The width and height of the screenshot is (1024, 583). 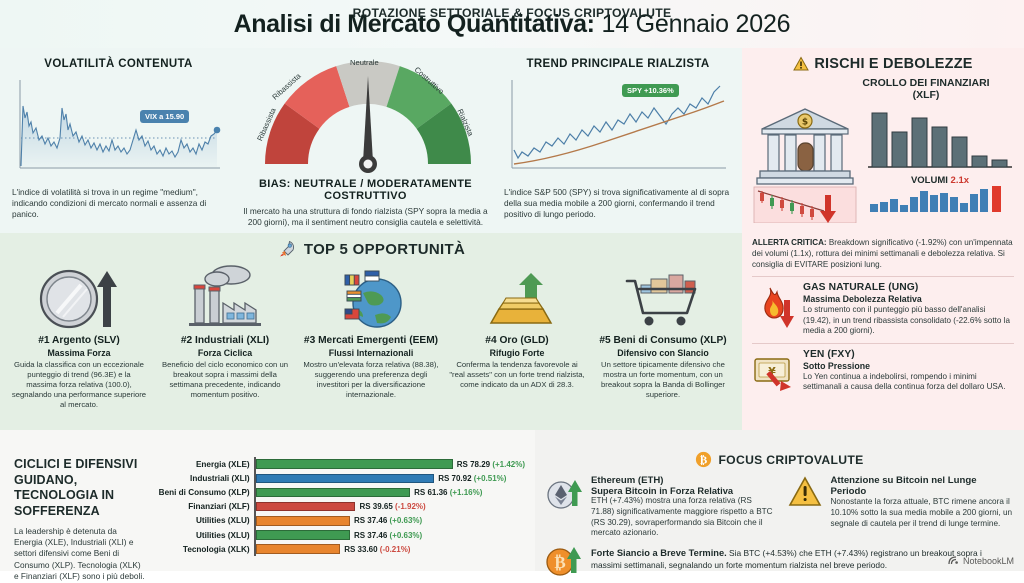 I want to click on falling-candles-icon, so click(x=805, y=205).